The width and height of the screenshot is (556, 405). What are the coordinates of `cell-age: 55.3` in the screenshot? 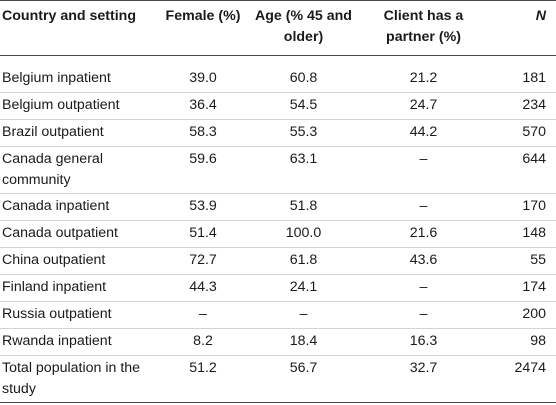 It's located at (303, 133).